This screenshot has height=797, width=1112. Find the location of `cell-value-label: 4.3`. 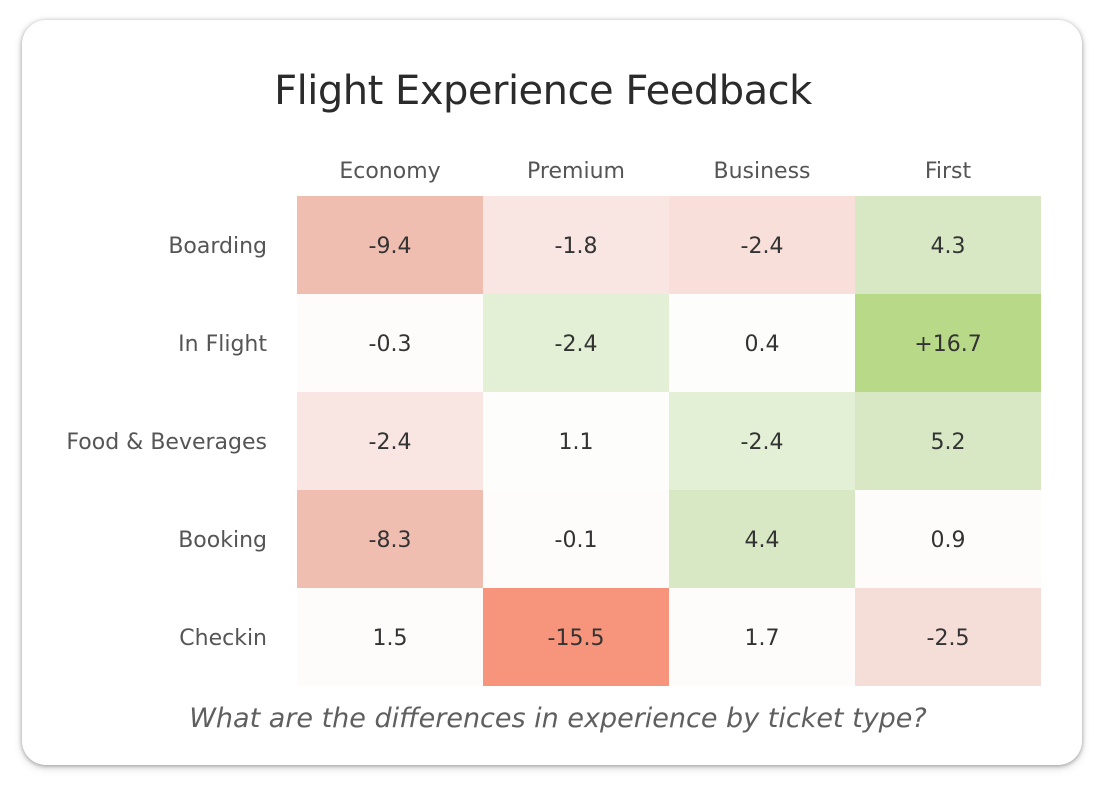

cell-value-label: 4.3 is located at coordinates (948, 246).